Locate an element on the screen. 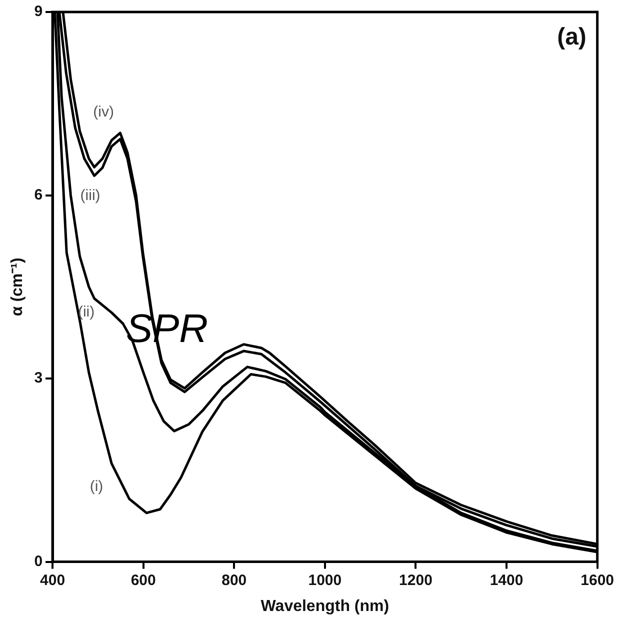 This screenshot has height=624, width=617. y-tick-label: 0 is located at coordinates (38, 561).